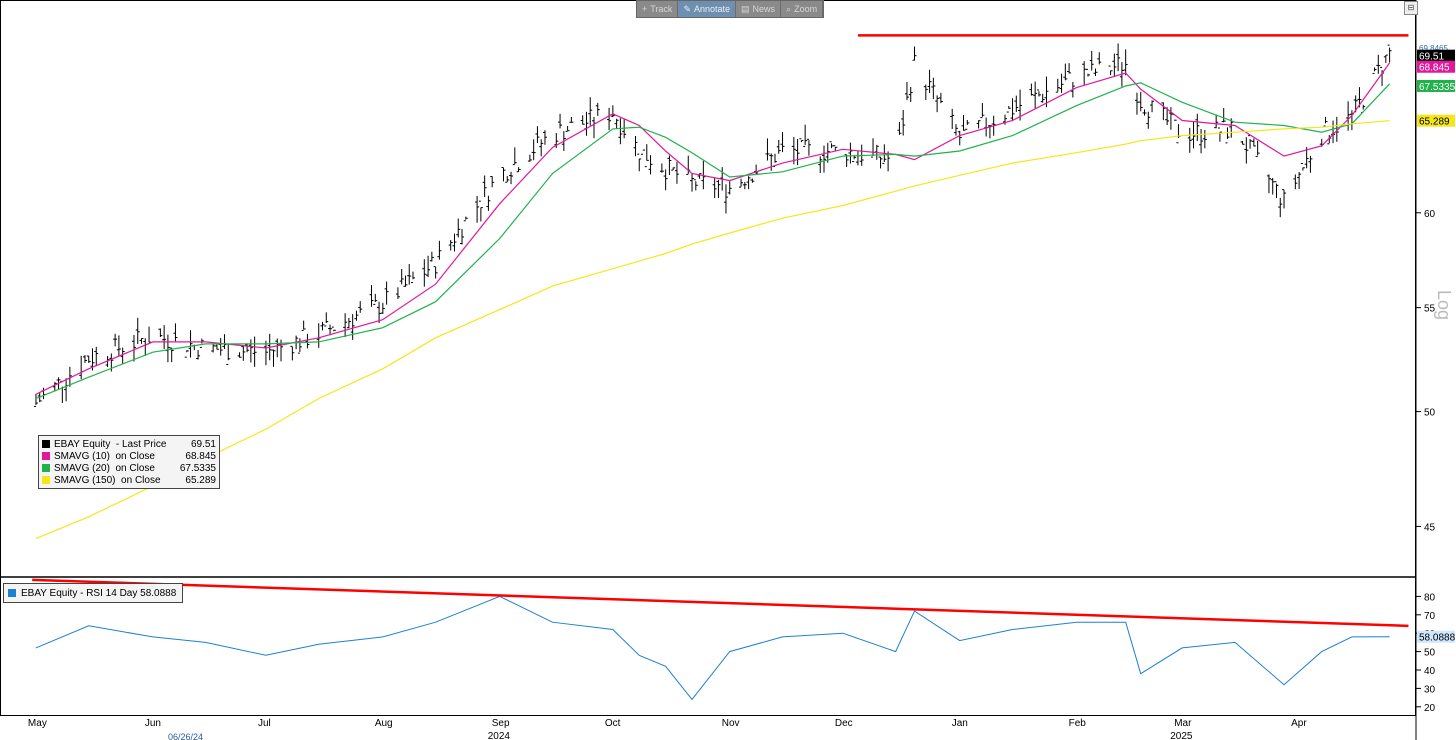  Describe the element at coordinates (712, 9) in the screenshot. I see `toolbar-label: Annotate` at that location.